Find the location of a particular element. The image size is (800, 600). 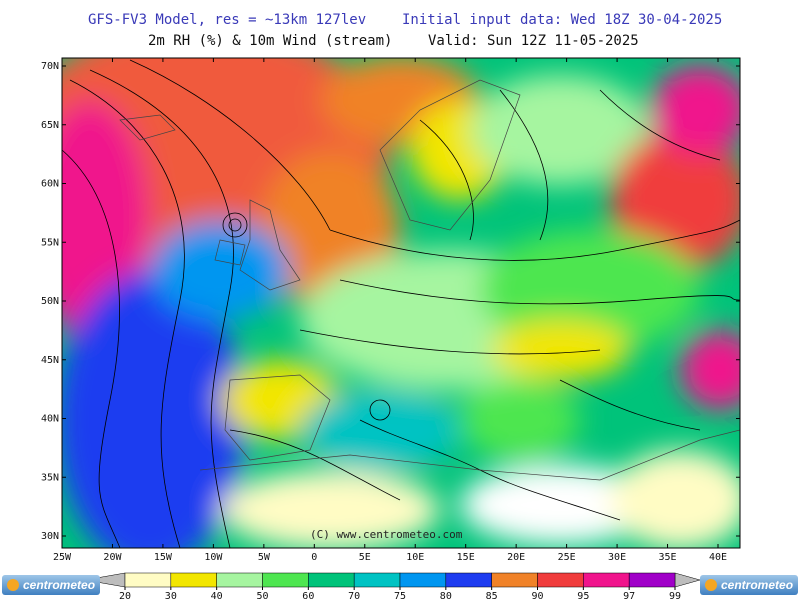

colorbar-label: 60 is located at coordinates (308, 595).